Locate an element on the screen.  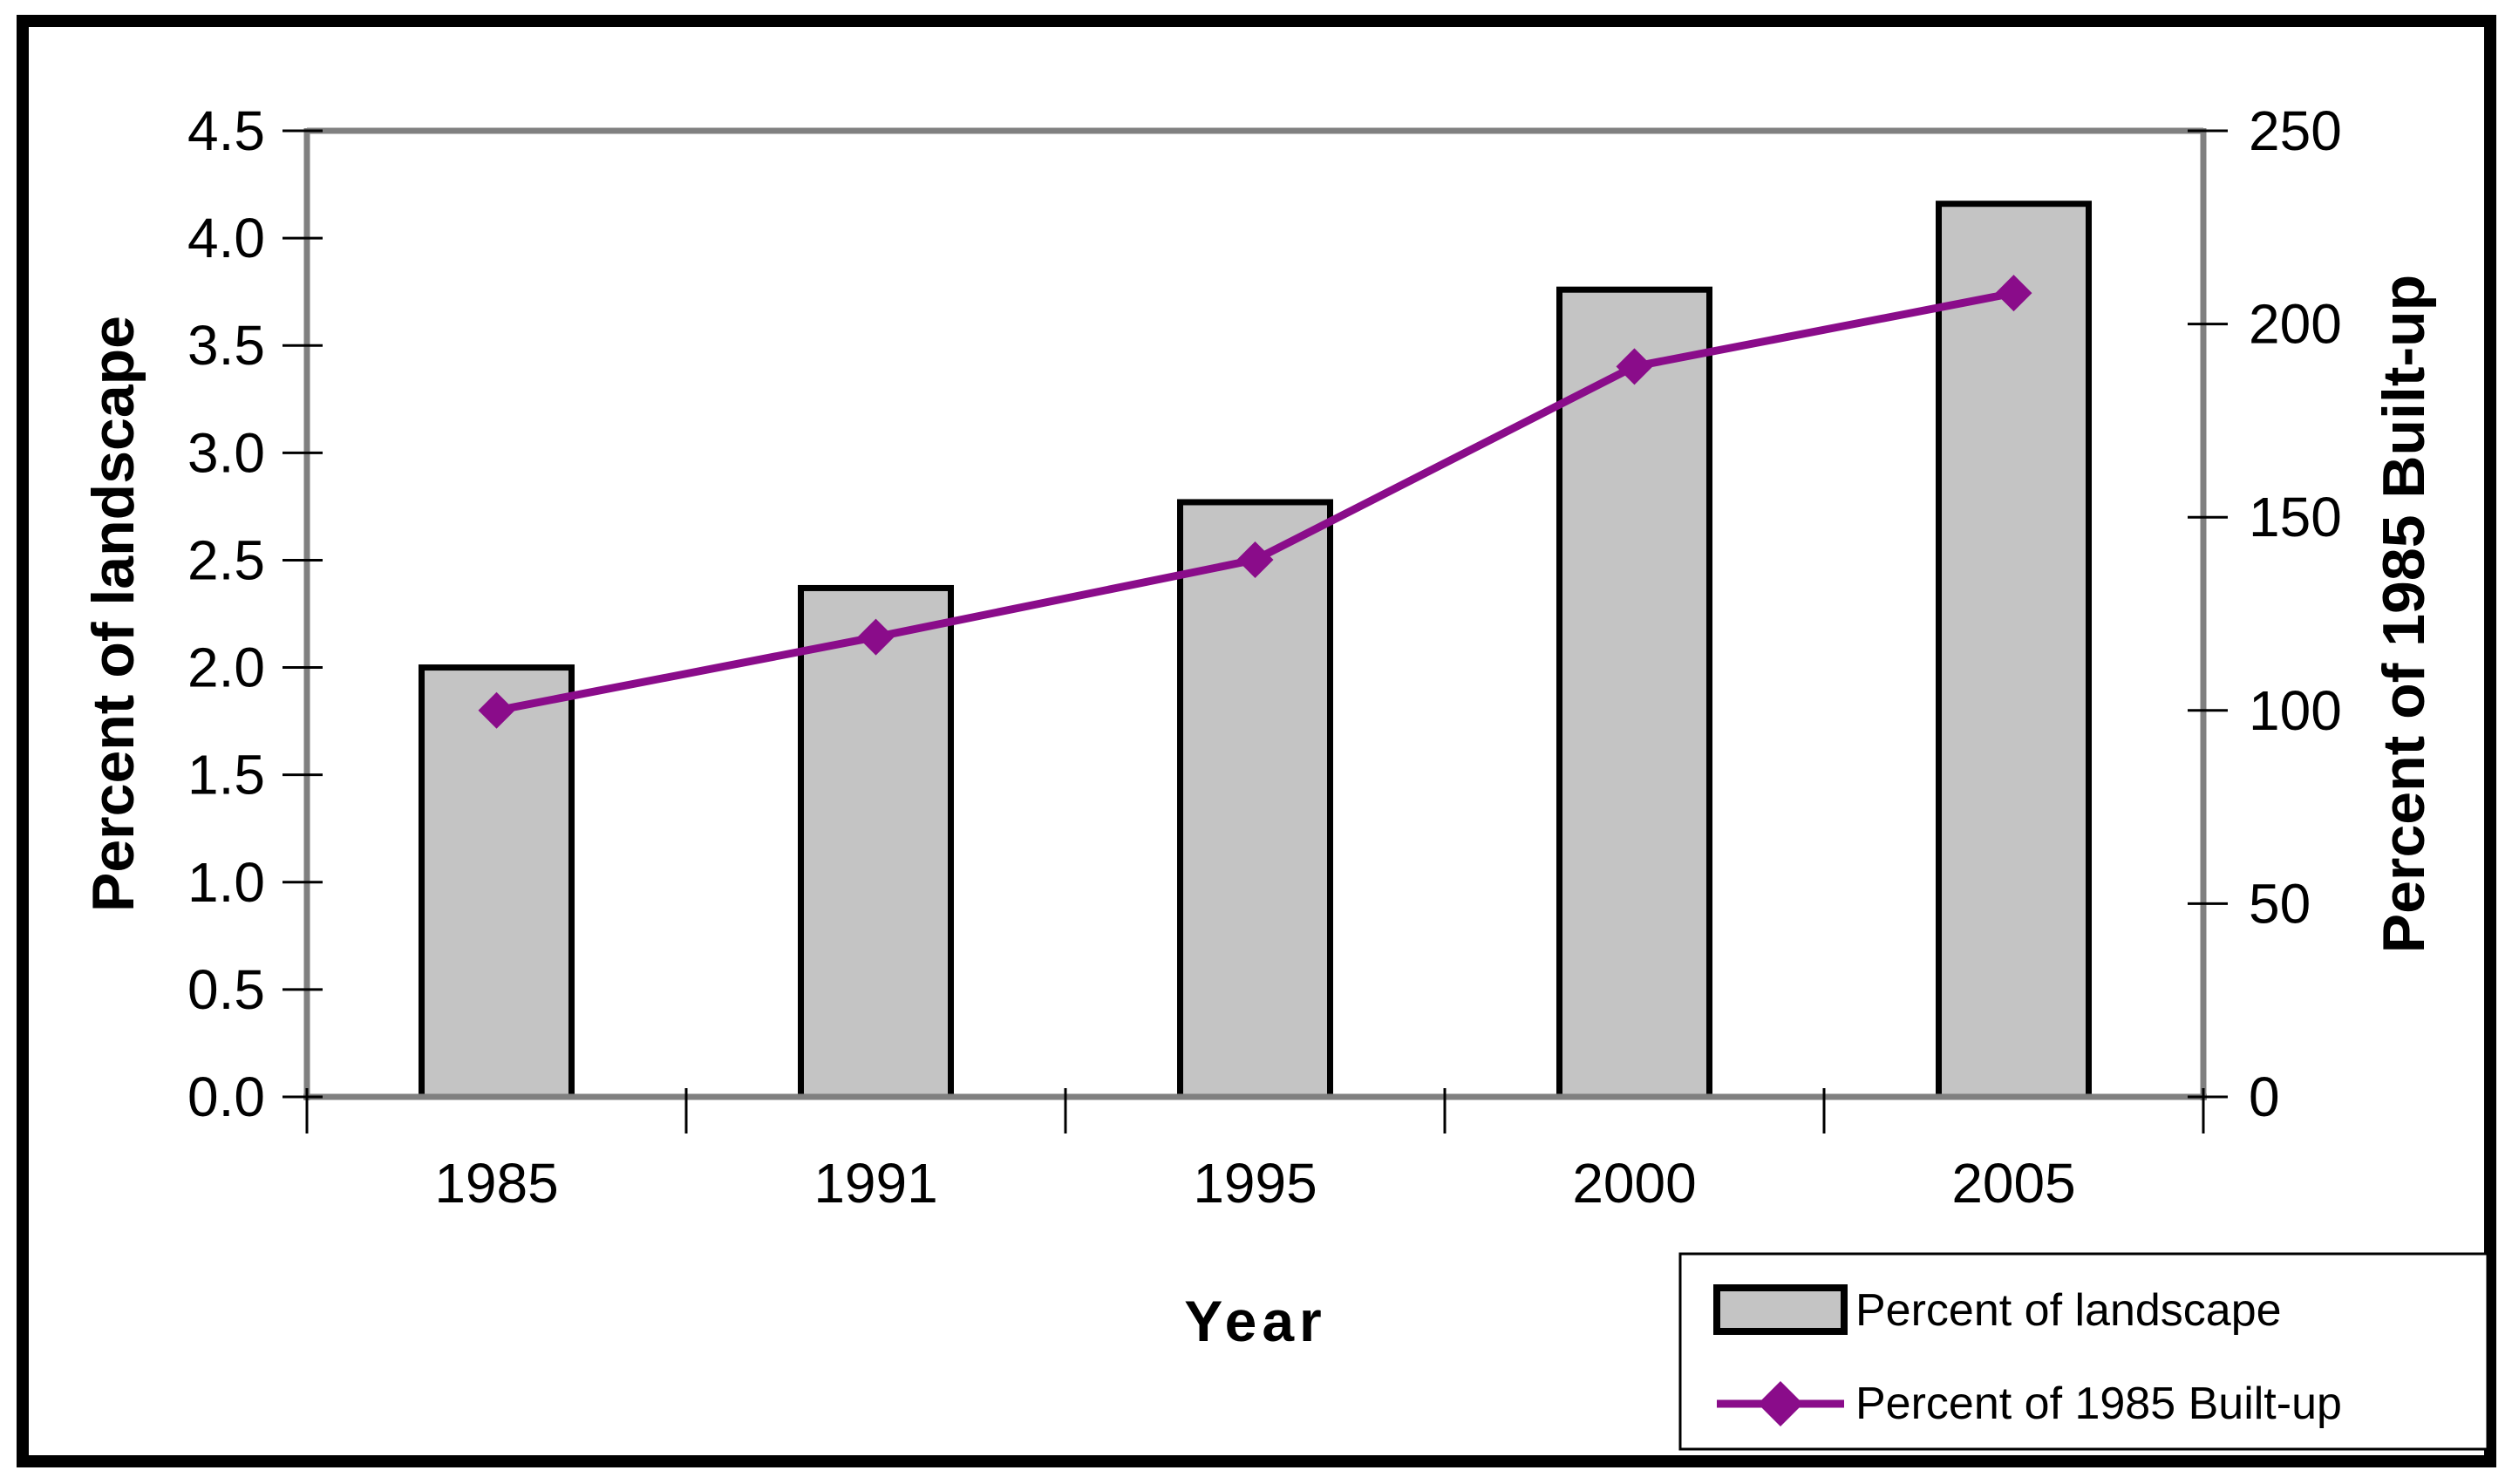
line-marker-diamond-icon-1991 is located at coordinates (876, 637).